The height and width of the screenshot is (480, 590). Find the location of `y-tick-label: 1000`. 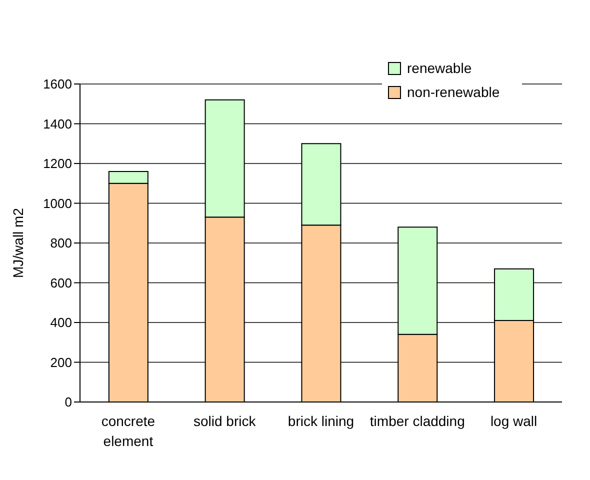

y-tick-label: 1000 is located at coordinates (57, 203).